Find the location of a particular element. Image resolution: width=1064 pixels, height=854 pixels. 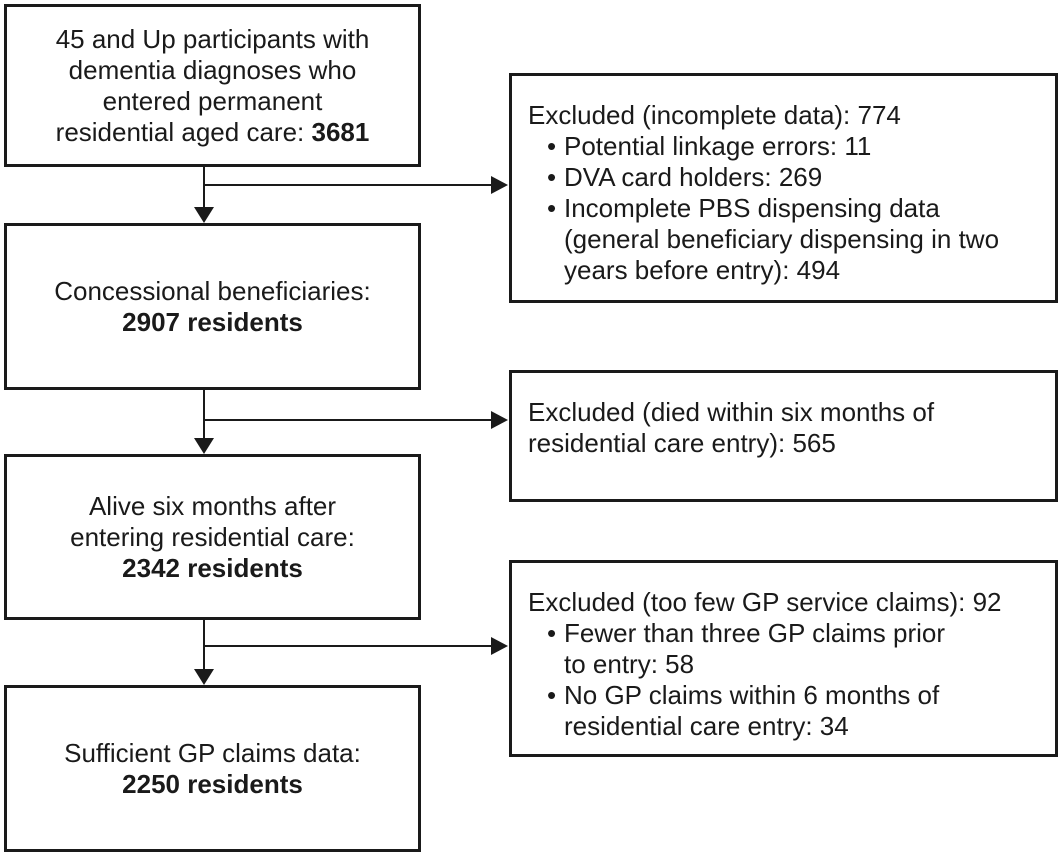

exclusion-header: Excluded (too few GP service claims): 92 is located at coordinates (765, 602).